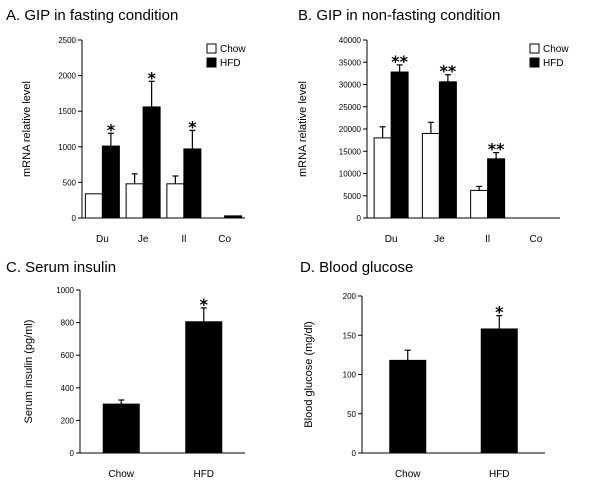 This screenshot has height=483, width=600. What do you see at coordinates (309, 374) in the screenshot?
I see `y-axis-label: Blood glucose (mg/dl)` at bounding box center [309, 374].